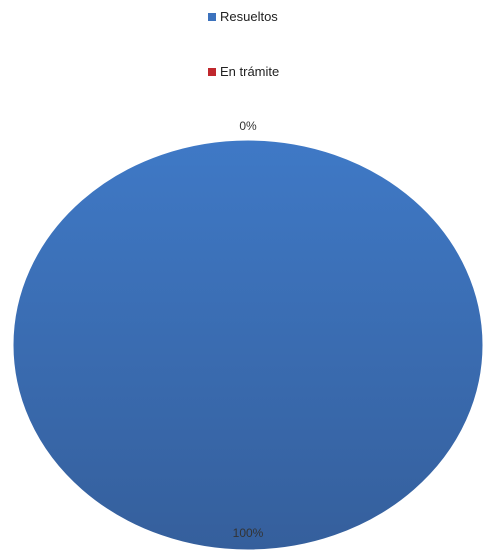 This screenshot has height=557, width=483. What do you see at coordinates (248, 126) in the screenshot?
I see `data-label-en-tramite: 0%` at bounding box center [248, 126].